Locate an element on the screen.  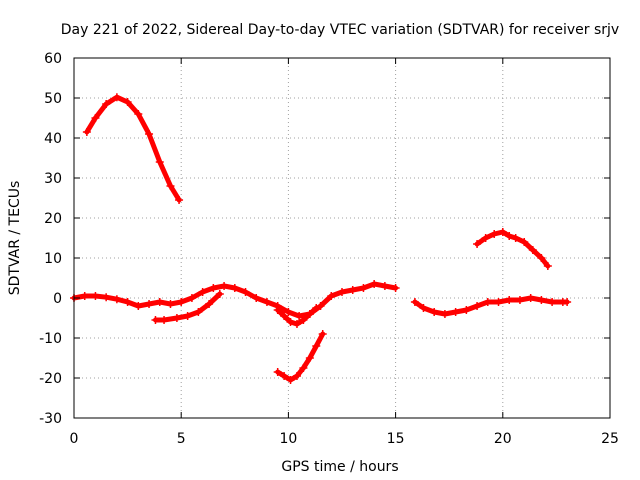
x-tick-label: 25 is located at coordinates (610, 439).